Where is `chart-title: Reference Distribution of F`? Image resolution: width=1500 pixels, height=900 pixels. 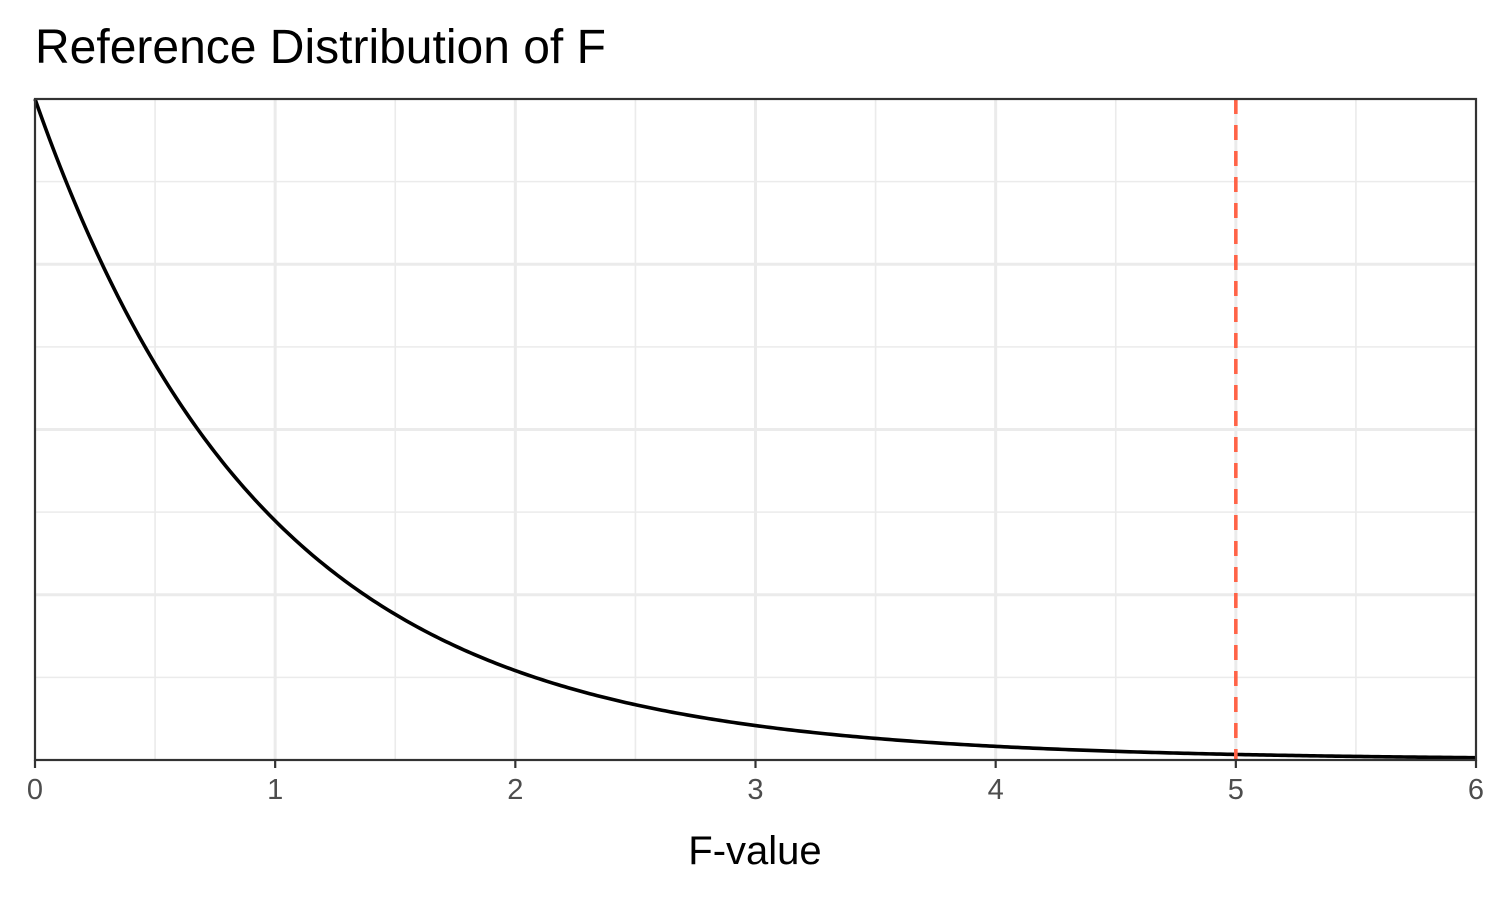 chart-title: Reference Distribution of F is located at coordinates (320, 47).